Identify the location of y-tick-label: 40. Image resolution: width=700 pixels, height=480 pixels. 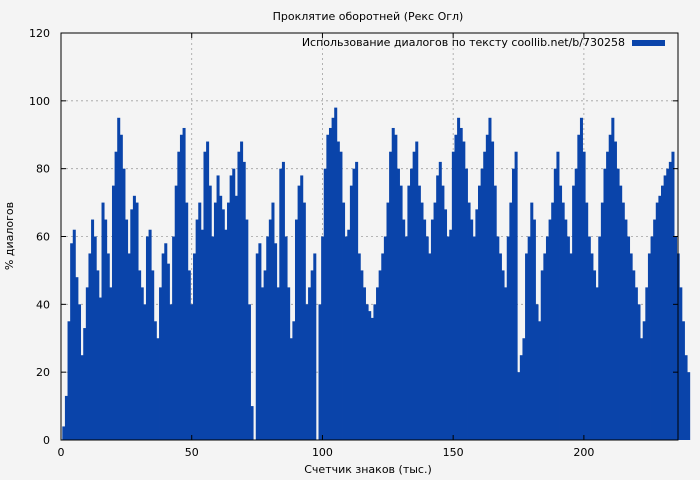
(43, 304).